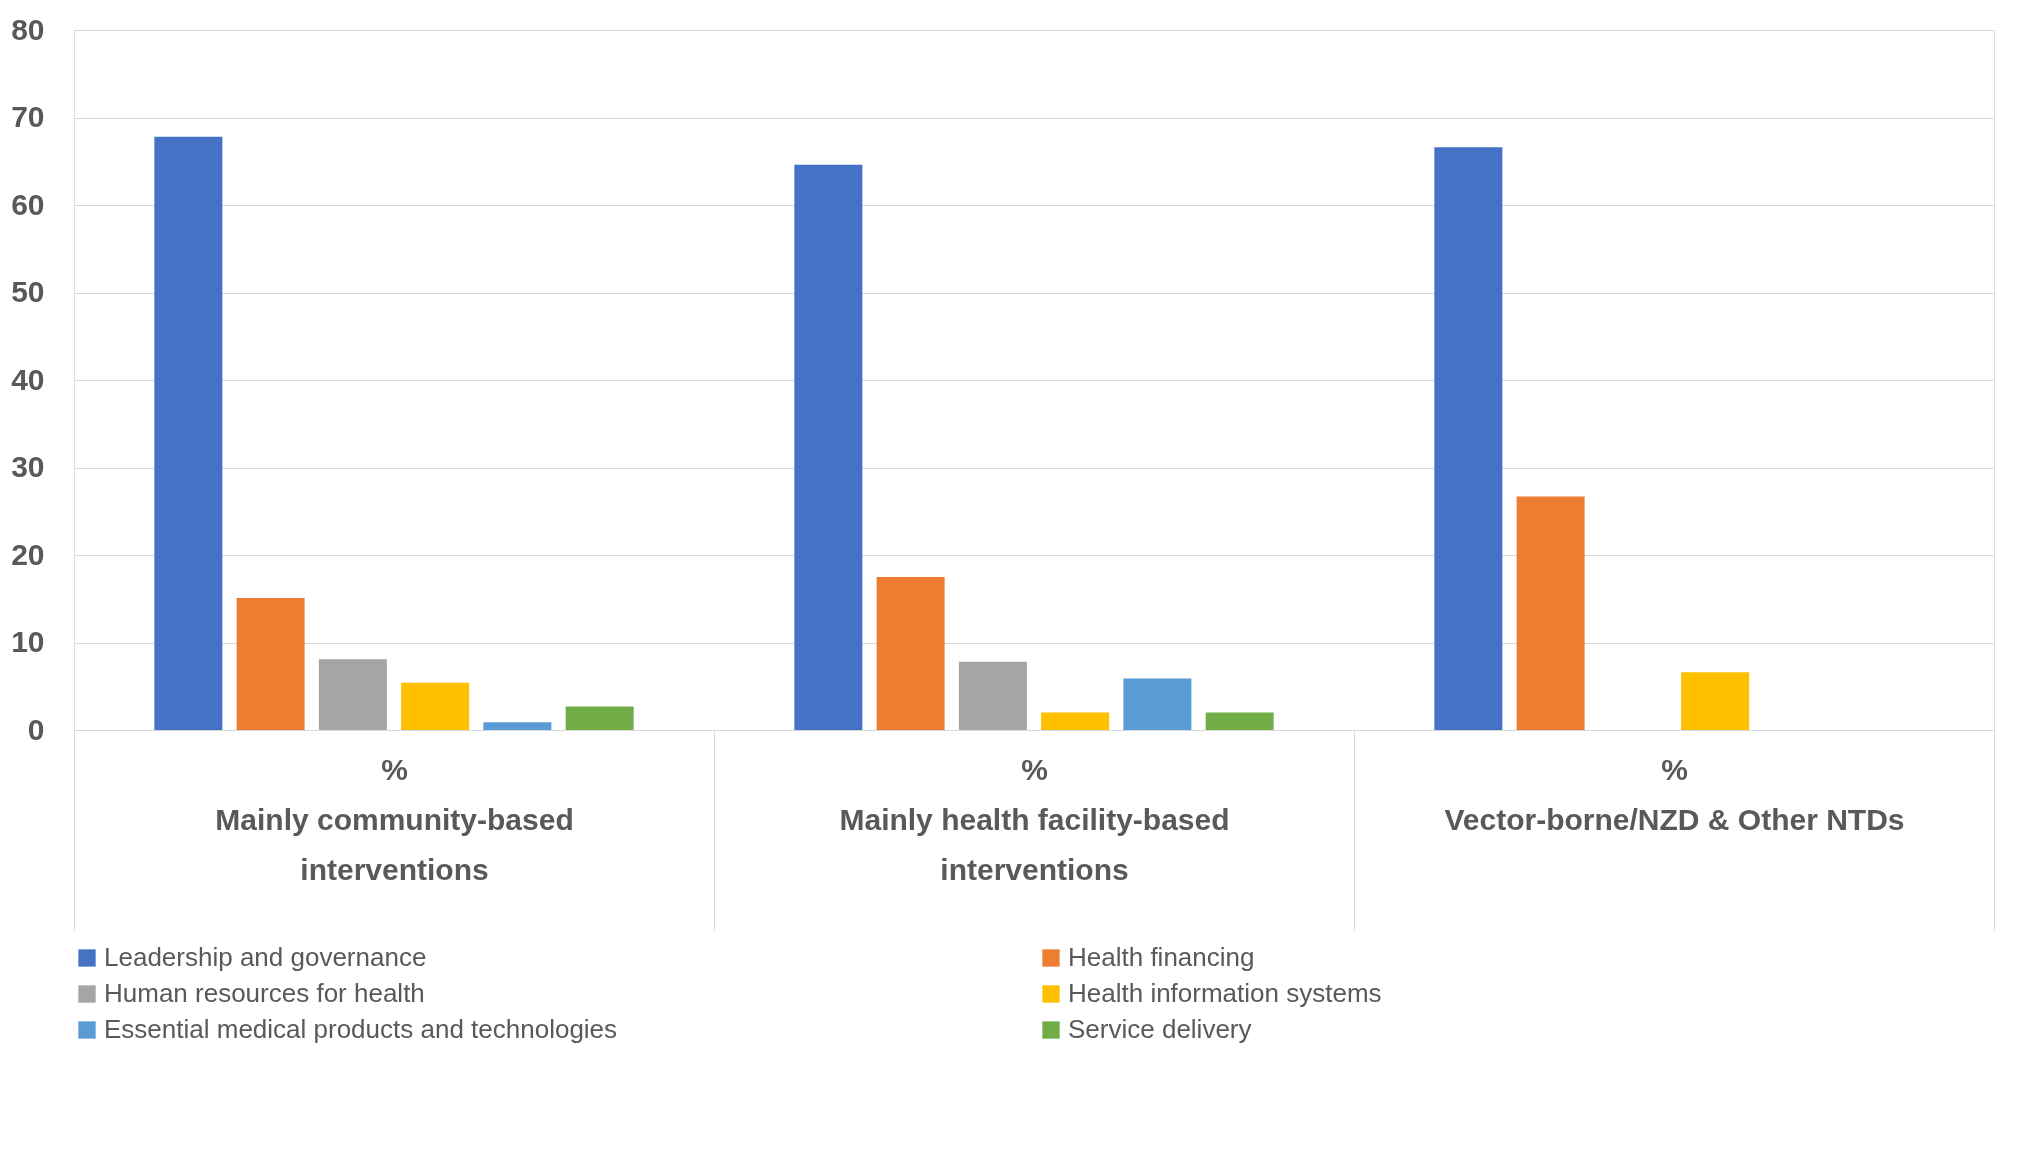 Image resolution: width=2031 pixels, height=1152 pixels. I want to click on legend-label: Health financing, so click(1161, 957).